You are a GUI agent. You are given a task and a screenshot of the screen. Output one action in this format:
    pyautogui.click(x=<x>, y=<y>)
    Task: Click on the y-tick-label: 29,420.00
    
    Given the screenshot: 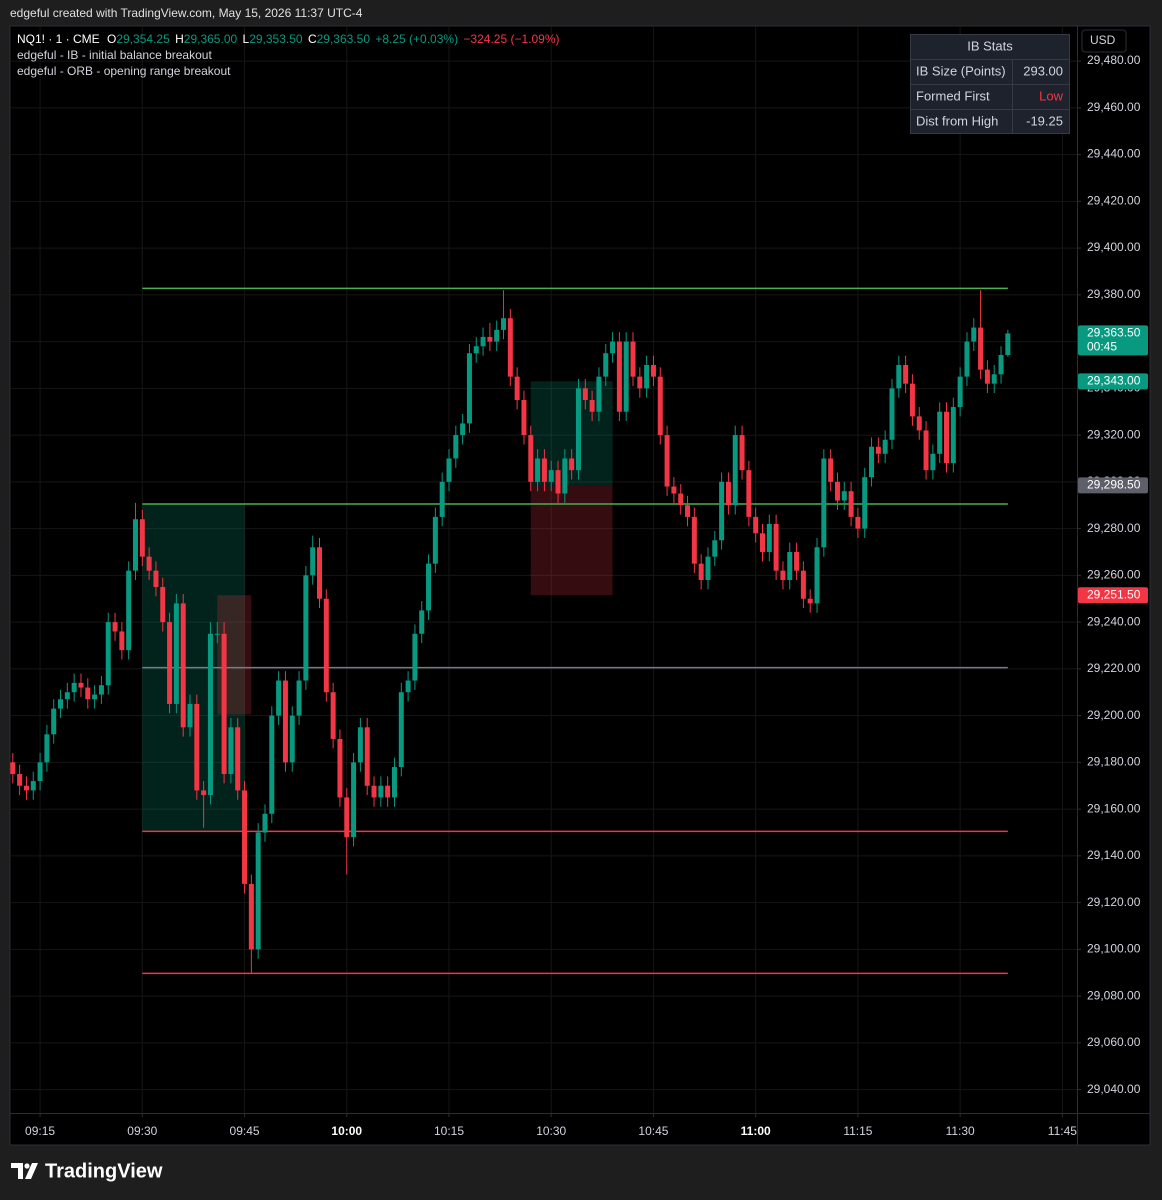 What is the action you would take?
    pyautogui.click(x=1114, y=200)
    